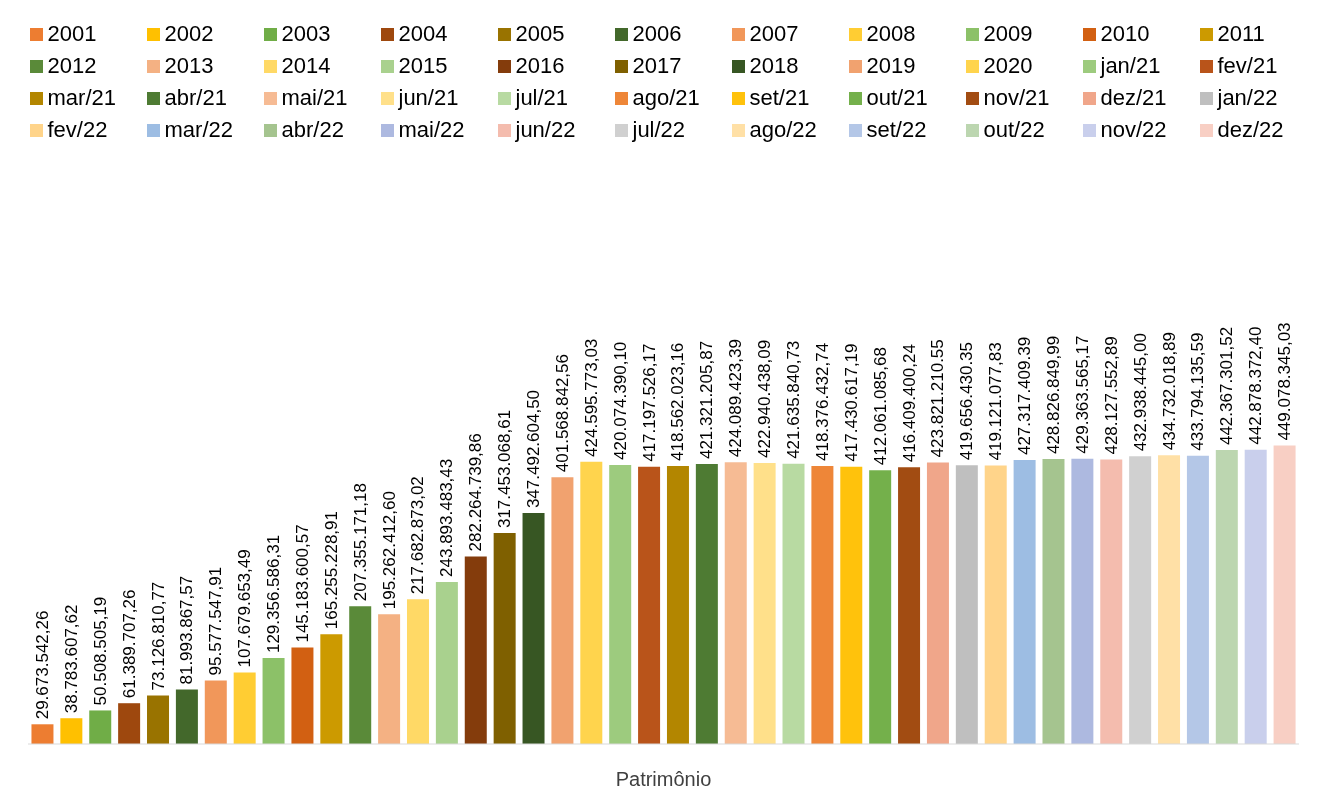  Describe the element at coordinates (534, 449) in the screenshot. I see `data-label: 347.492.604,50` at that location.